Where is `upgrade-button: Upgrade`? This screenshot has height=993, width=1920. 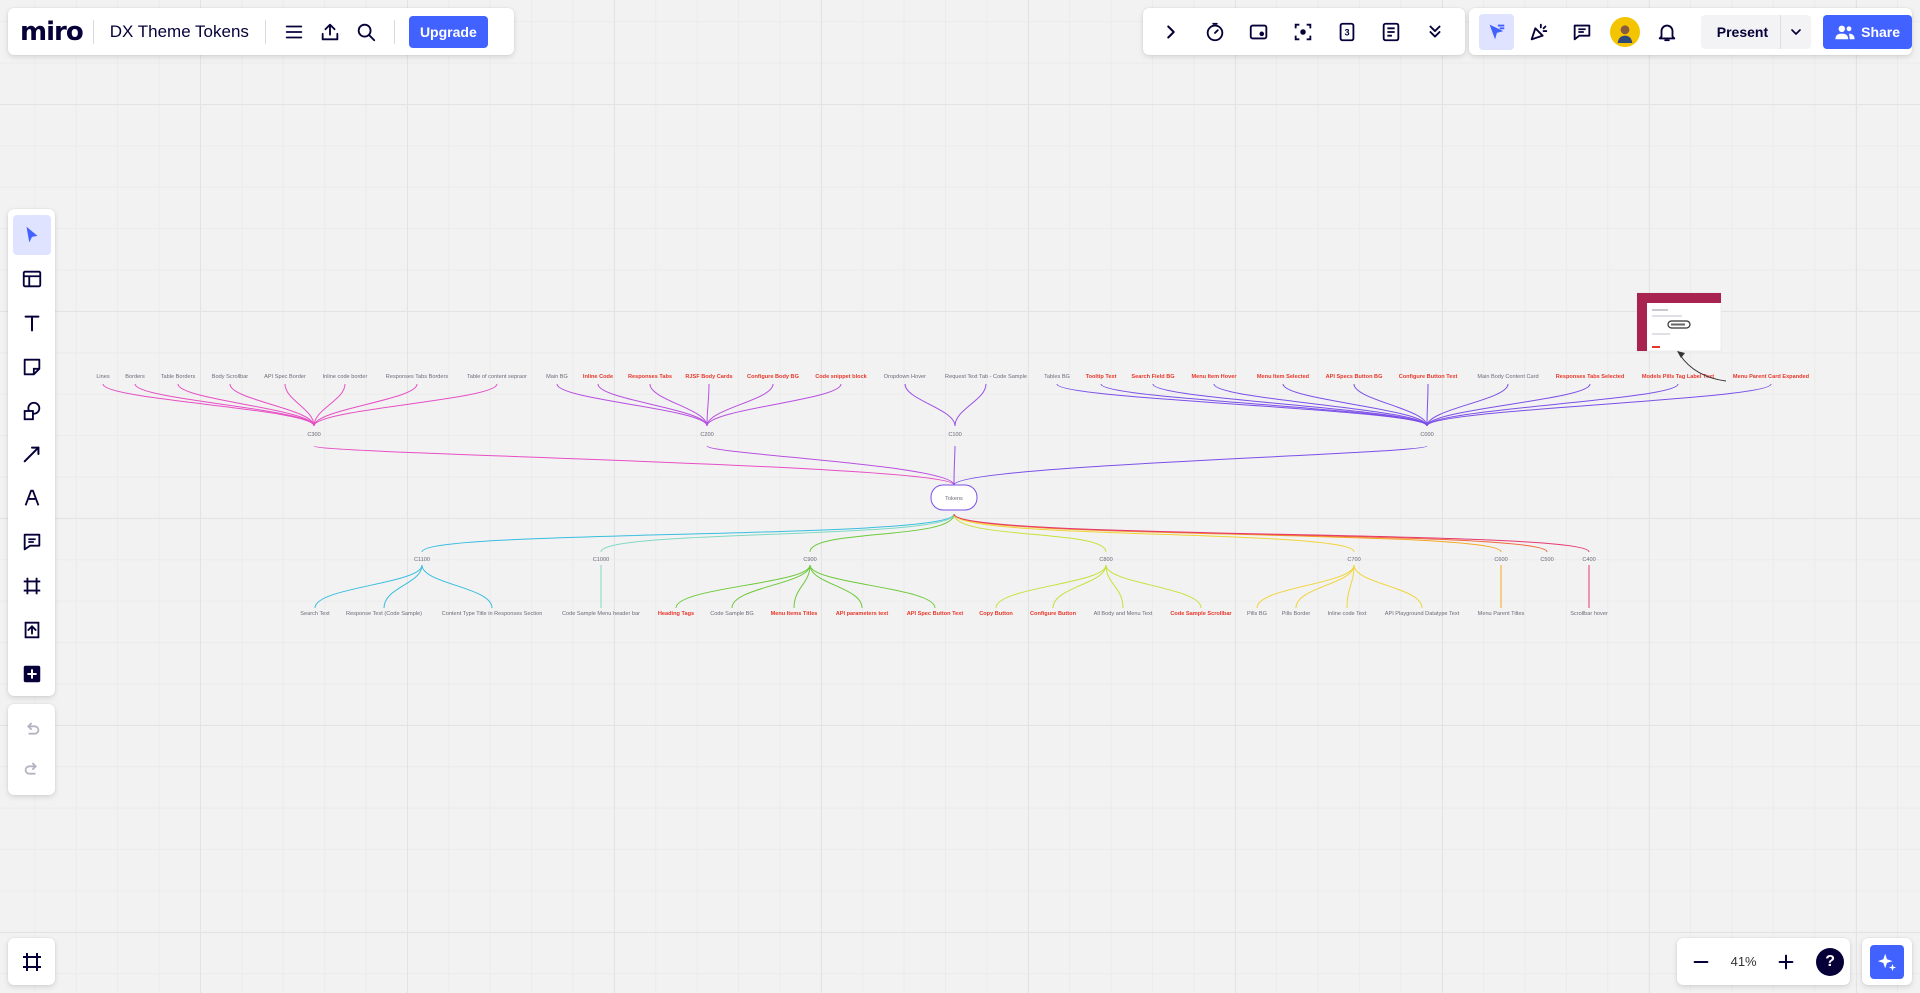 upgrade-button: Upgrade is located at coordinates (448, 31).